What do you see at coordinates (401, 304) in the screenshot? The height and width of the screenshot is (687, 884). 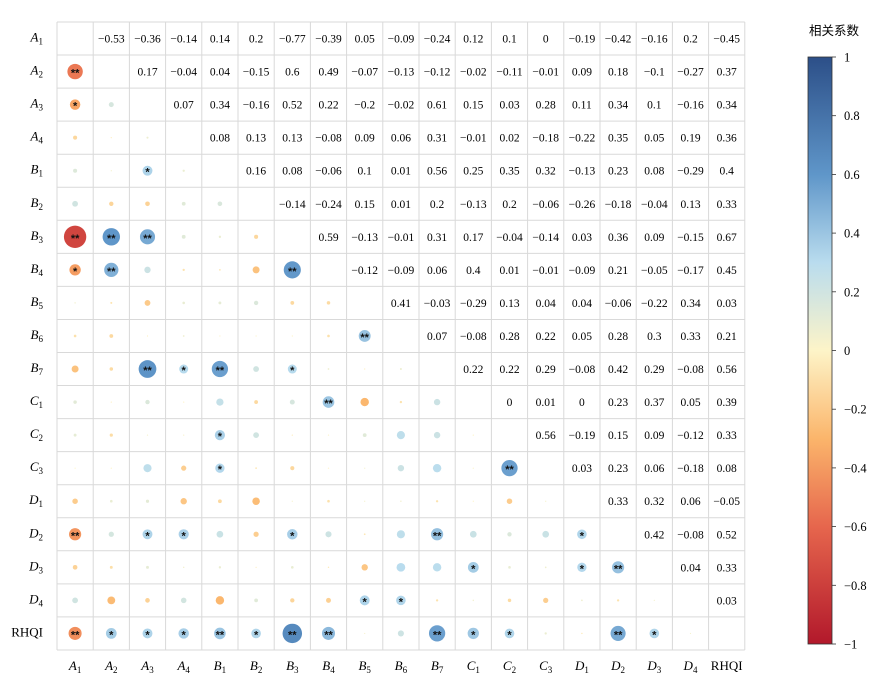 I see `correlation-value: 0.41` at bounding box center [401, 304].